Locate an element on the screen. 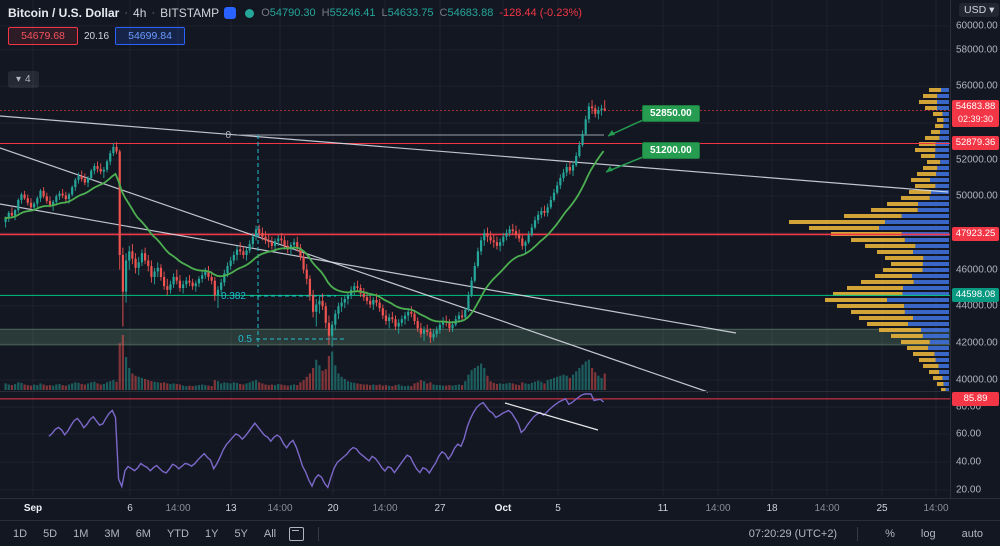 Image resolution: width=1000 pixels, height=546 pixels. bar-countdown: 02:39:30 is located at coordinates (975, 119).